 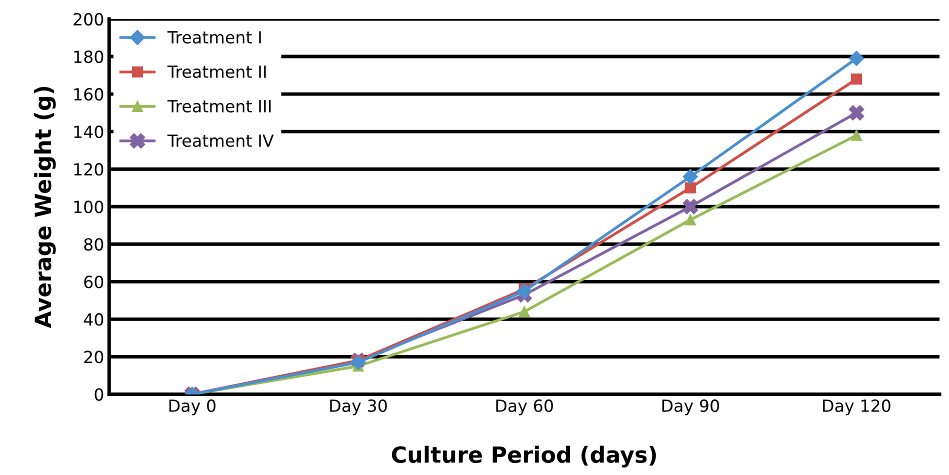 I want to click on y-tick-label: 140, so click(x=89, y=132).